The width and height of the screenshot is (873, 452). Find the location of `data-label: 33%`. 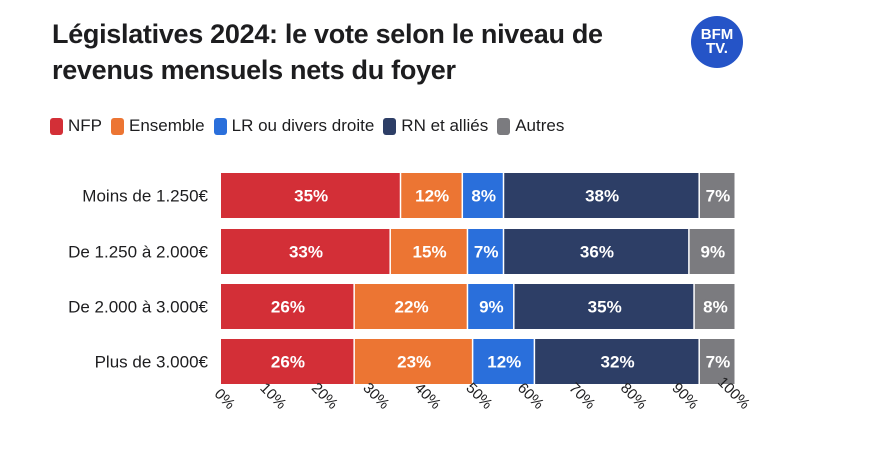

data-label: 33% is located at coordinates (306, 252).